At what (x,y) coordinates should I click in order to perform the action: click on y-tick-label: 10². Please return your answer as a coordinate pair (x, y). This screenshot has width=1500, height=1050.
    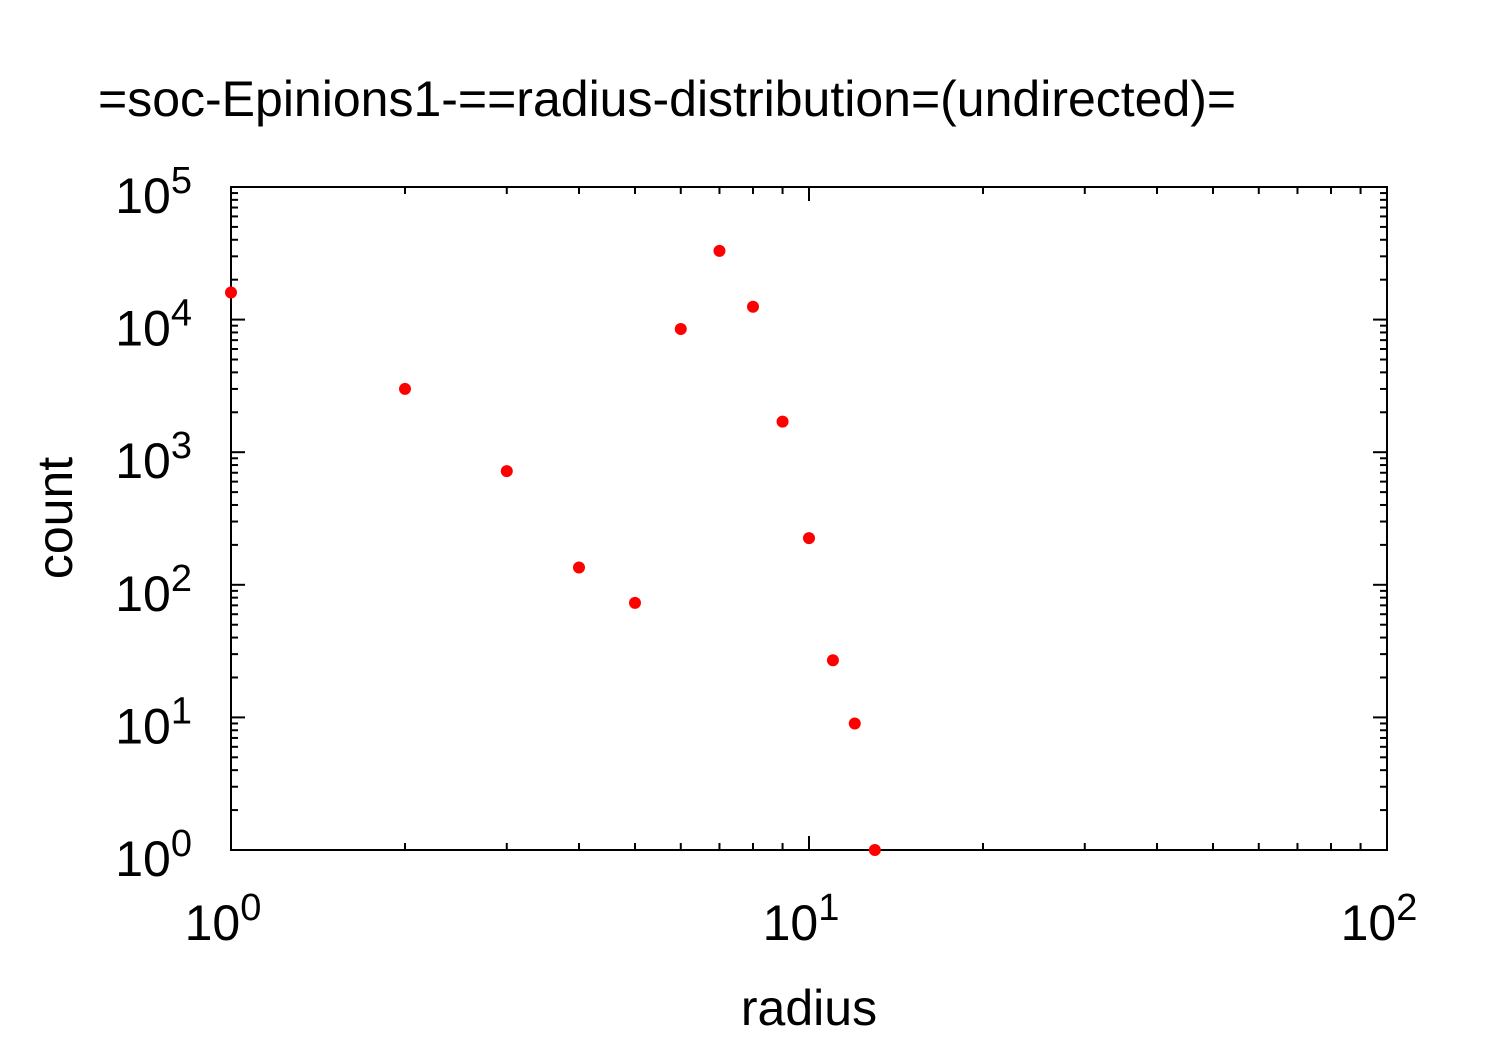
    Looking at the image, I should click on (153, 590).